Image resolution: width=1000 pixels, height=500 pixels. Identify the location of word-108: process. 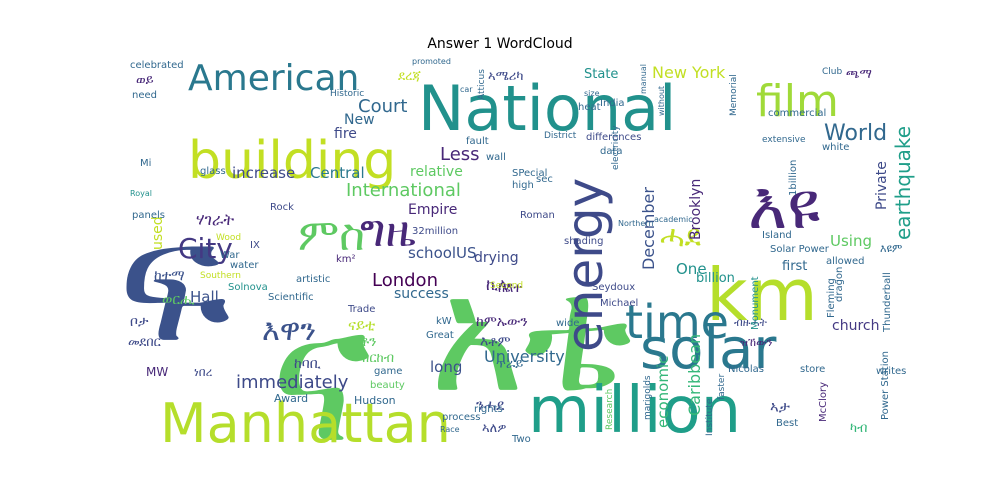
(461, 417).